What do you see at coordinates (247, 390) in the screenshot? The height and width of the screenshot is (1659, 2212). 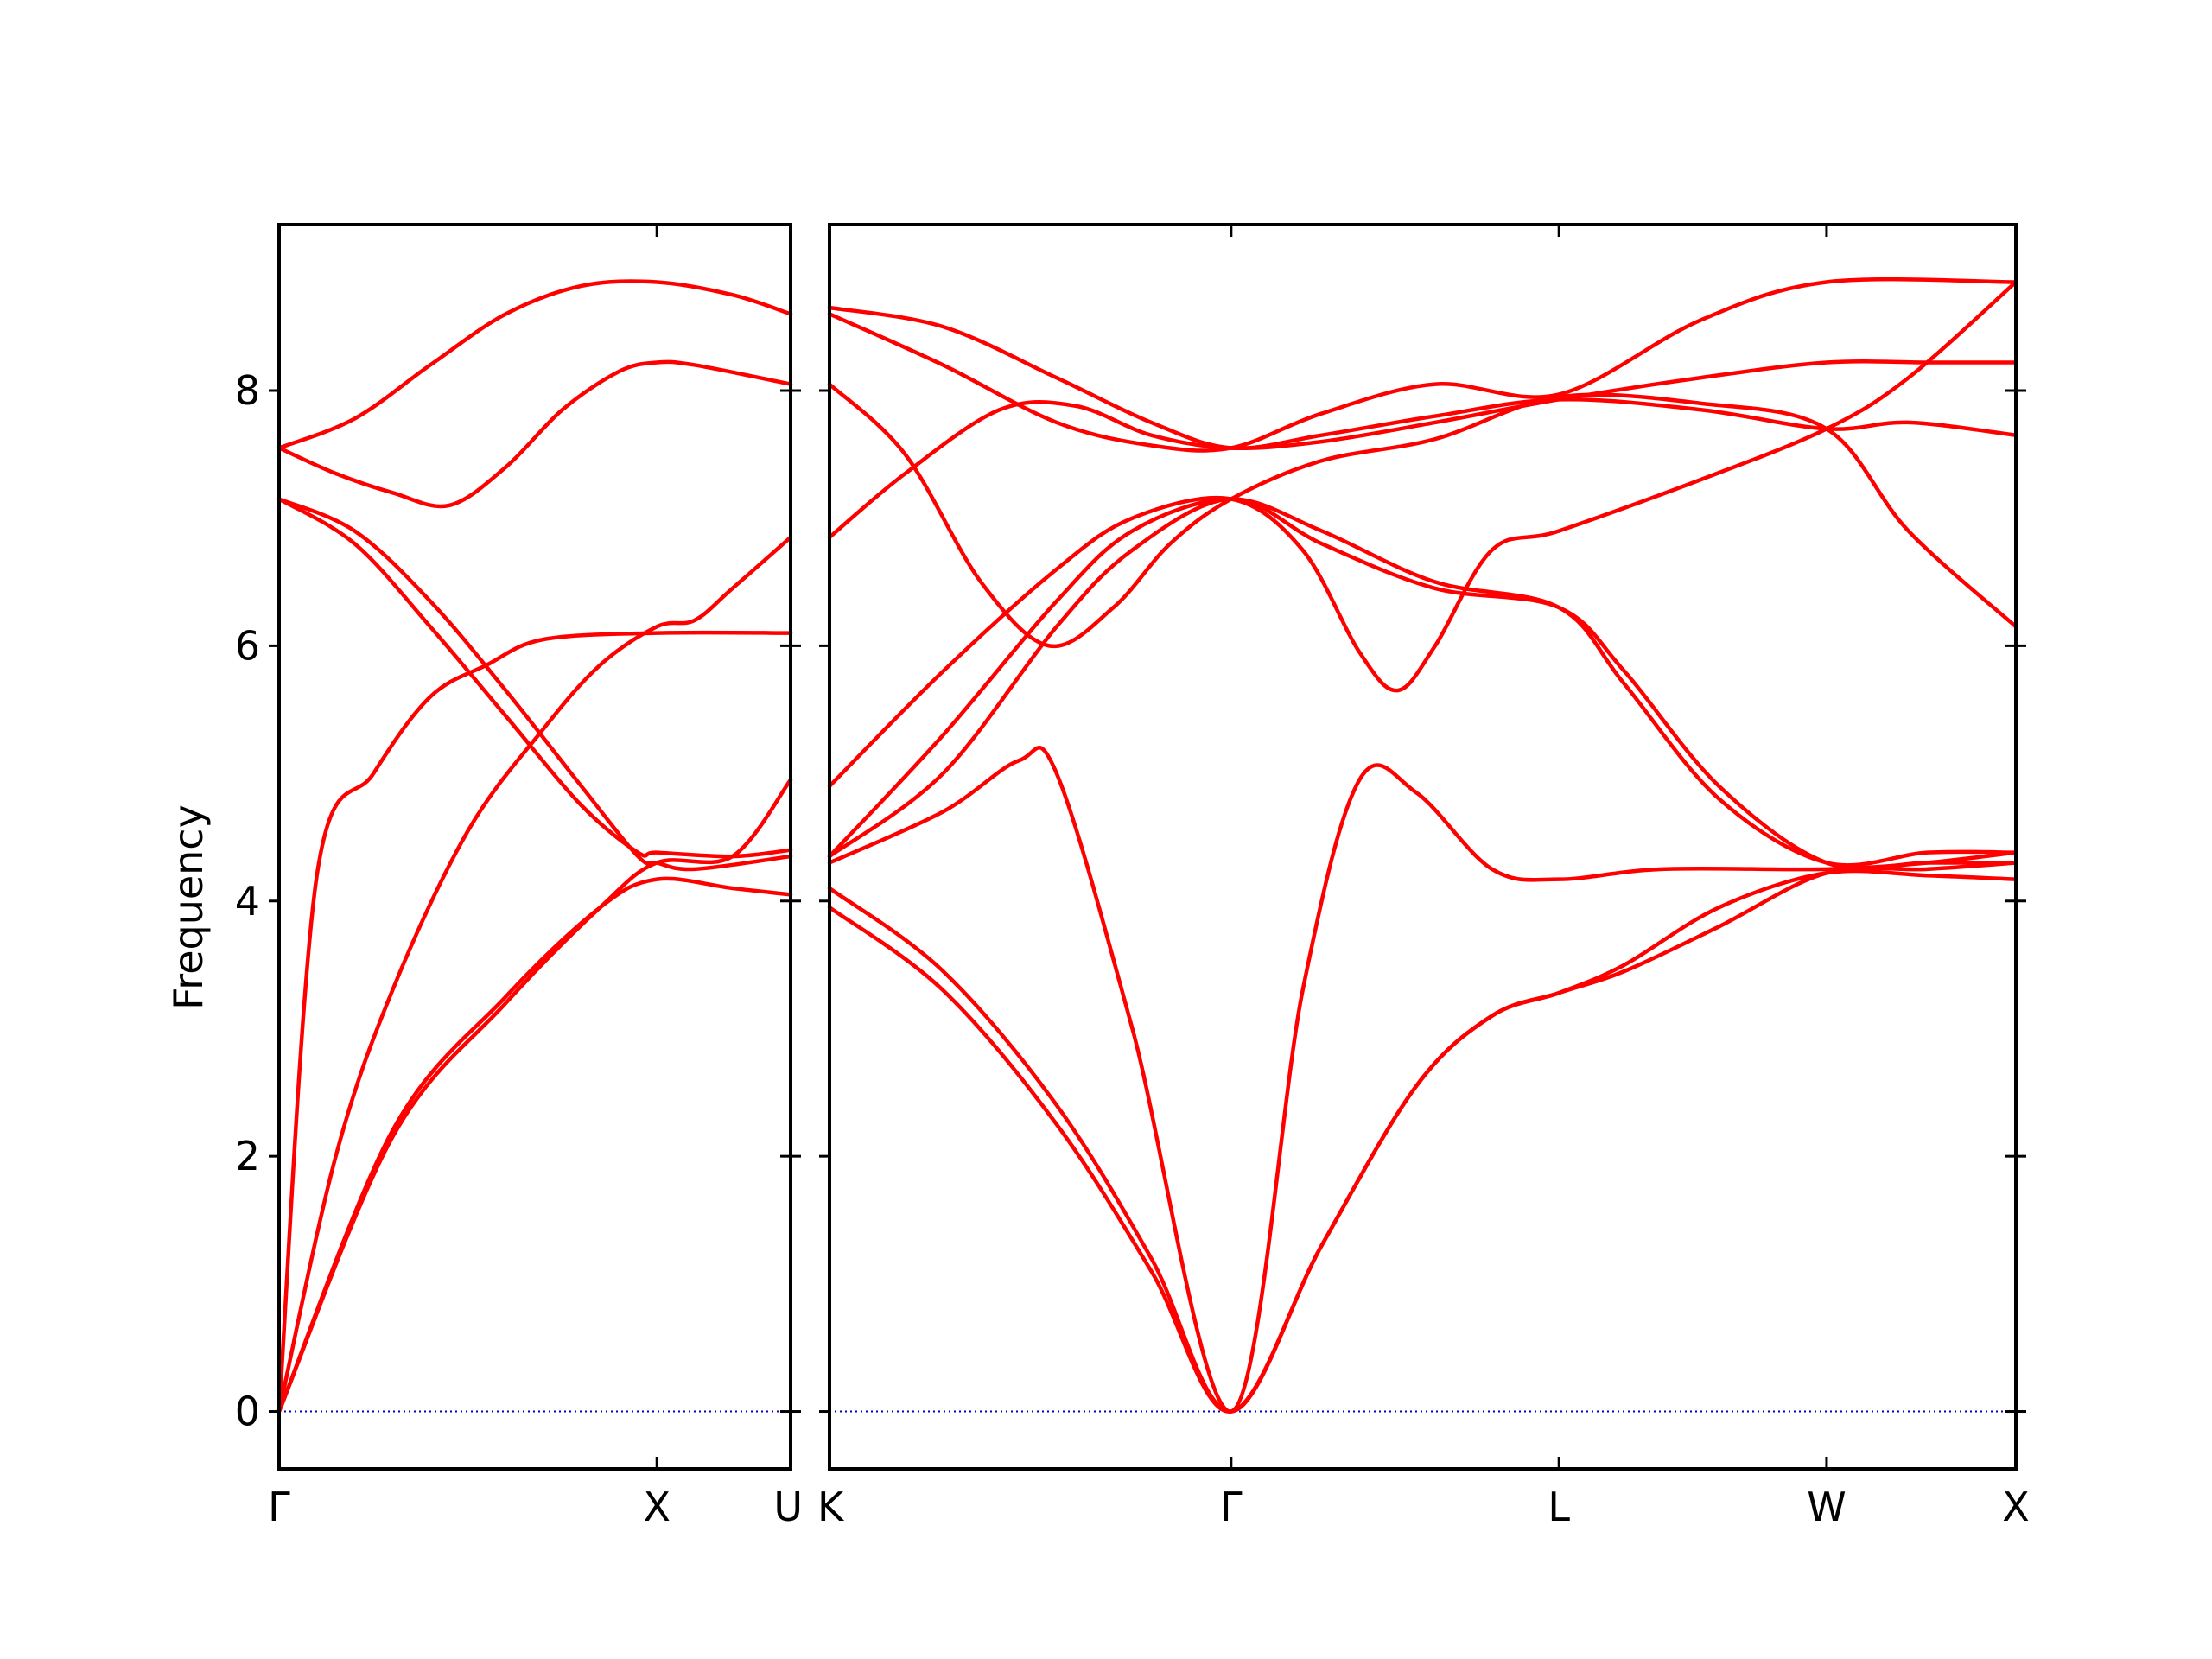 I see `y-tick-label: 8` at bounding box center [247, 390].